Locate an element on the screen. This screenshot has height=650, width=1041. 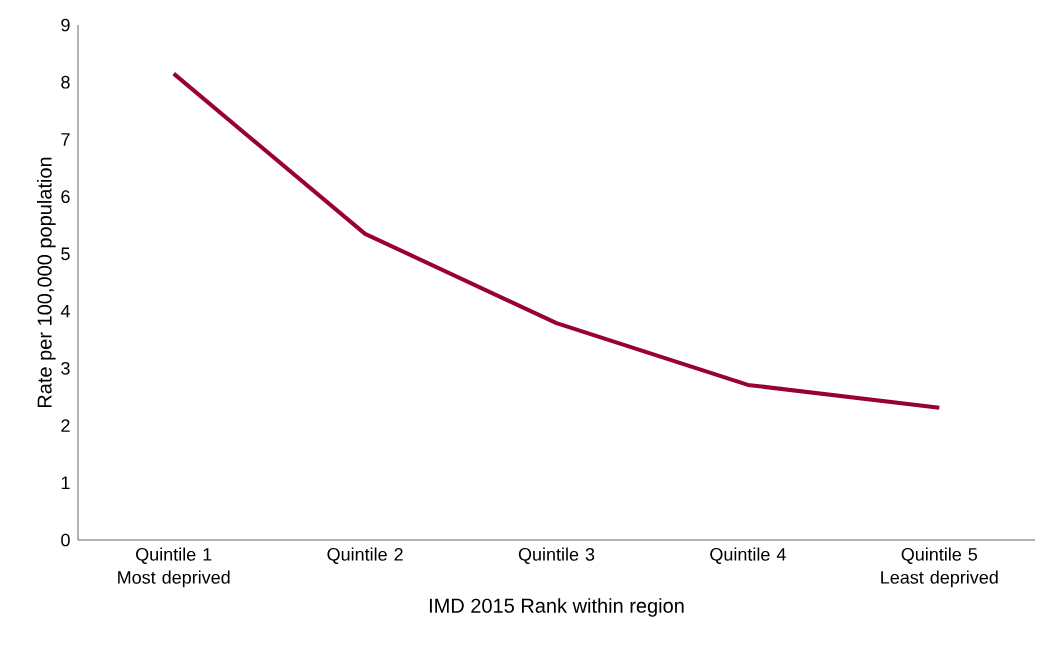
y-tick-label: 7 is located at coordinates (65, 139).